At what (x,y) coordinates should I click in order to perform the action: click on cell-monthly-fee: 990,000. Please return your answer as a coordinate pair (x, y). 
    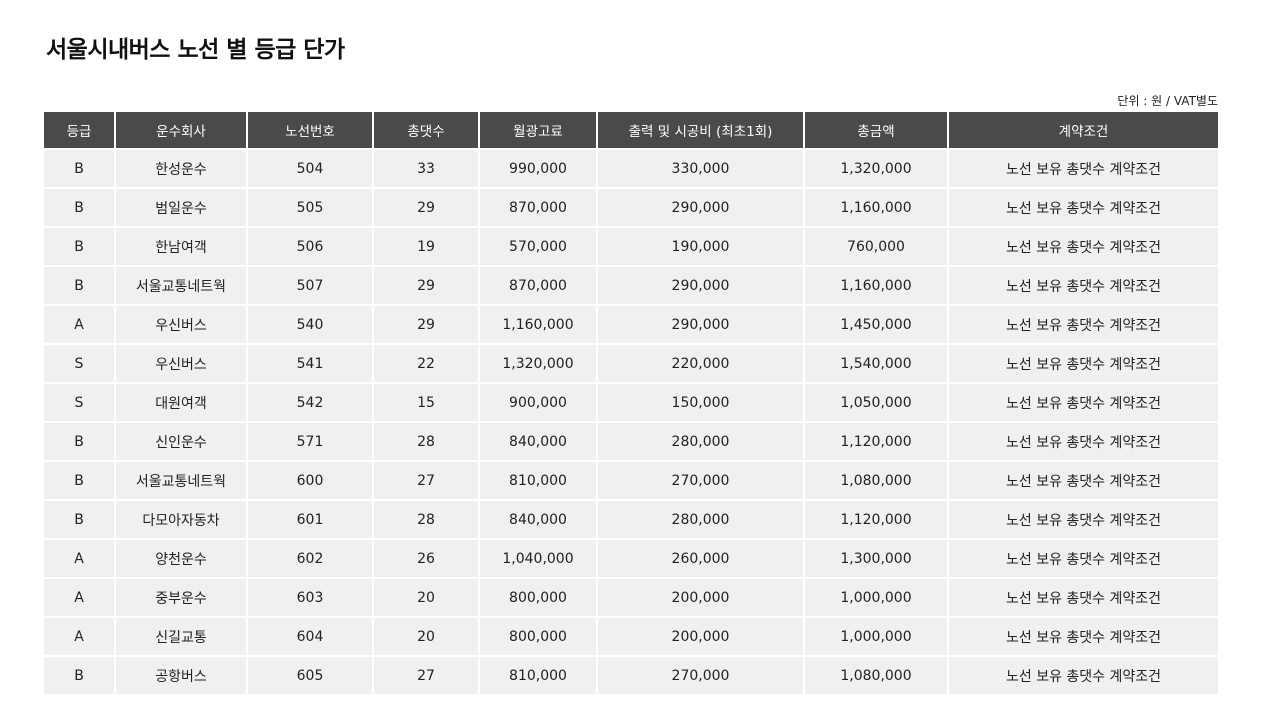
    Looking at the image, I should click on (538, 168).